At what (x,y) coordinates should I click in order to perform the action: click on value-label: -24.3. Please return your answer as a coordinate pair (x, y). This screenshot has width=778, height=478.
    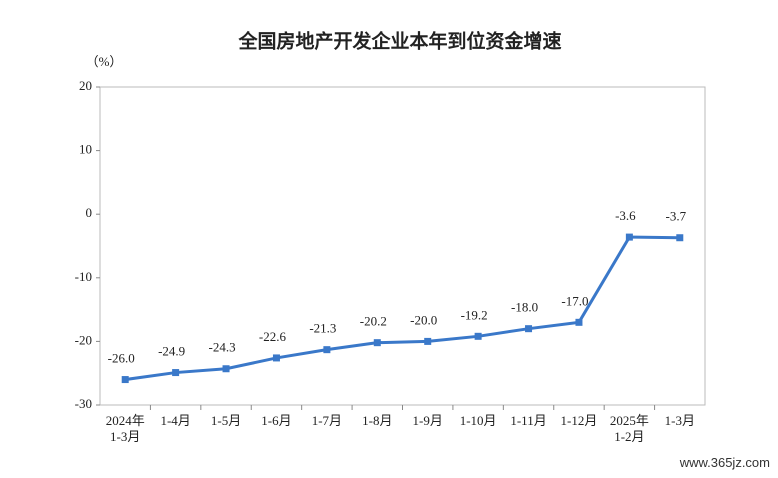
    Looking at the image, I should click on (221, 347).